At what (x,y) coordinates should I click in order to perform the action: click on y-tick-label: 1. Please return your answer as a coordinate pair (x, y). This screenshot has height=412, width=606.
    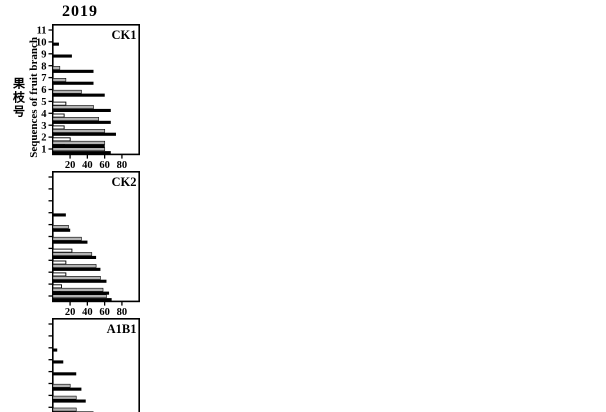
    Looking at the image, I should click on (43, 150).